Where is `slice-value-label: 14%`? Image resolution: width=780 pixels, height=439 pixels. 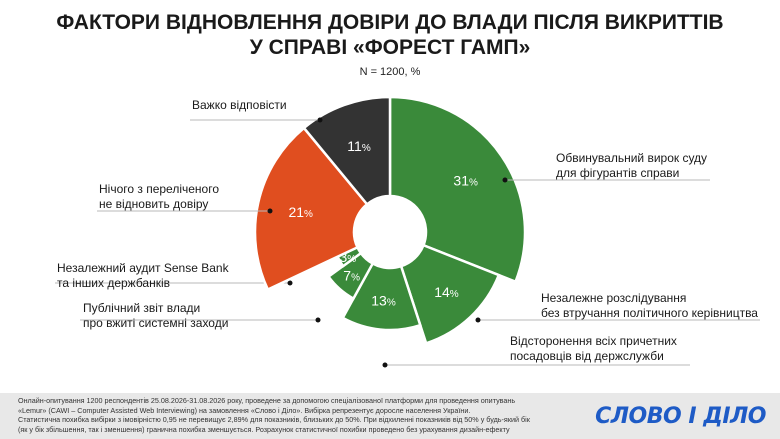 slice-value-label: 14% is located at coordinates (446, 292).